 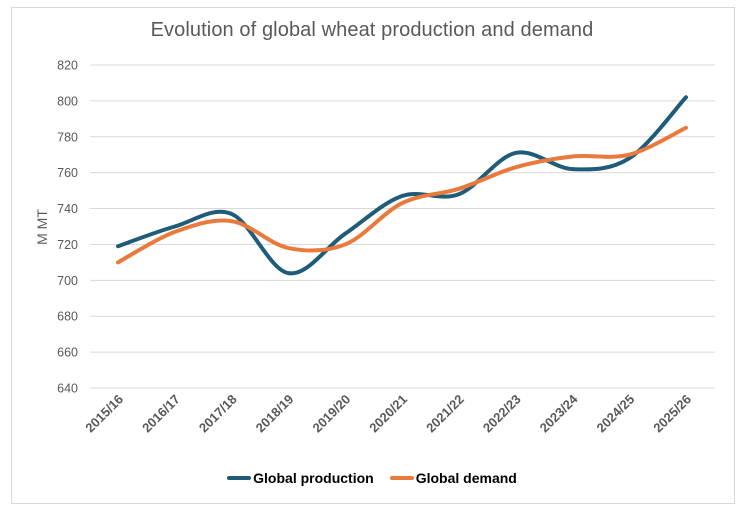 What do you see at coordinates (313, 478) in the screenshot?
I see `legend-label-production: Global production` at bounding box center [313, 478].